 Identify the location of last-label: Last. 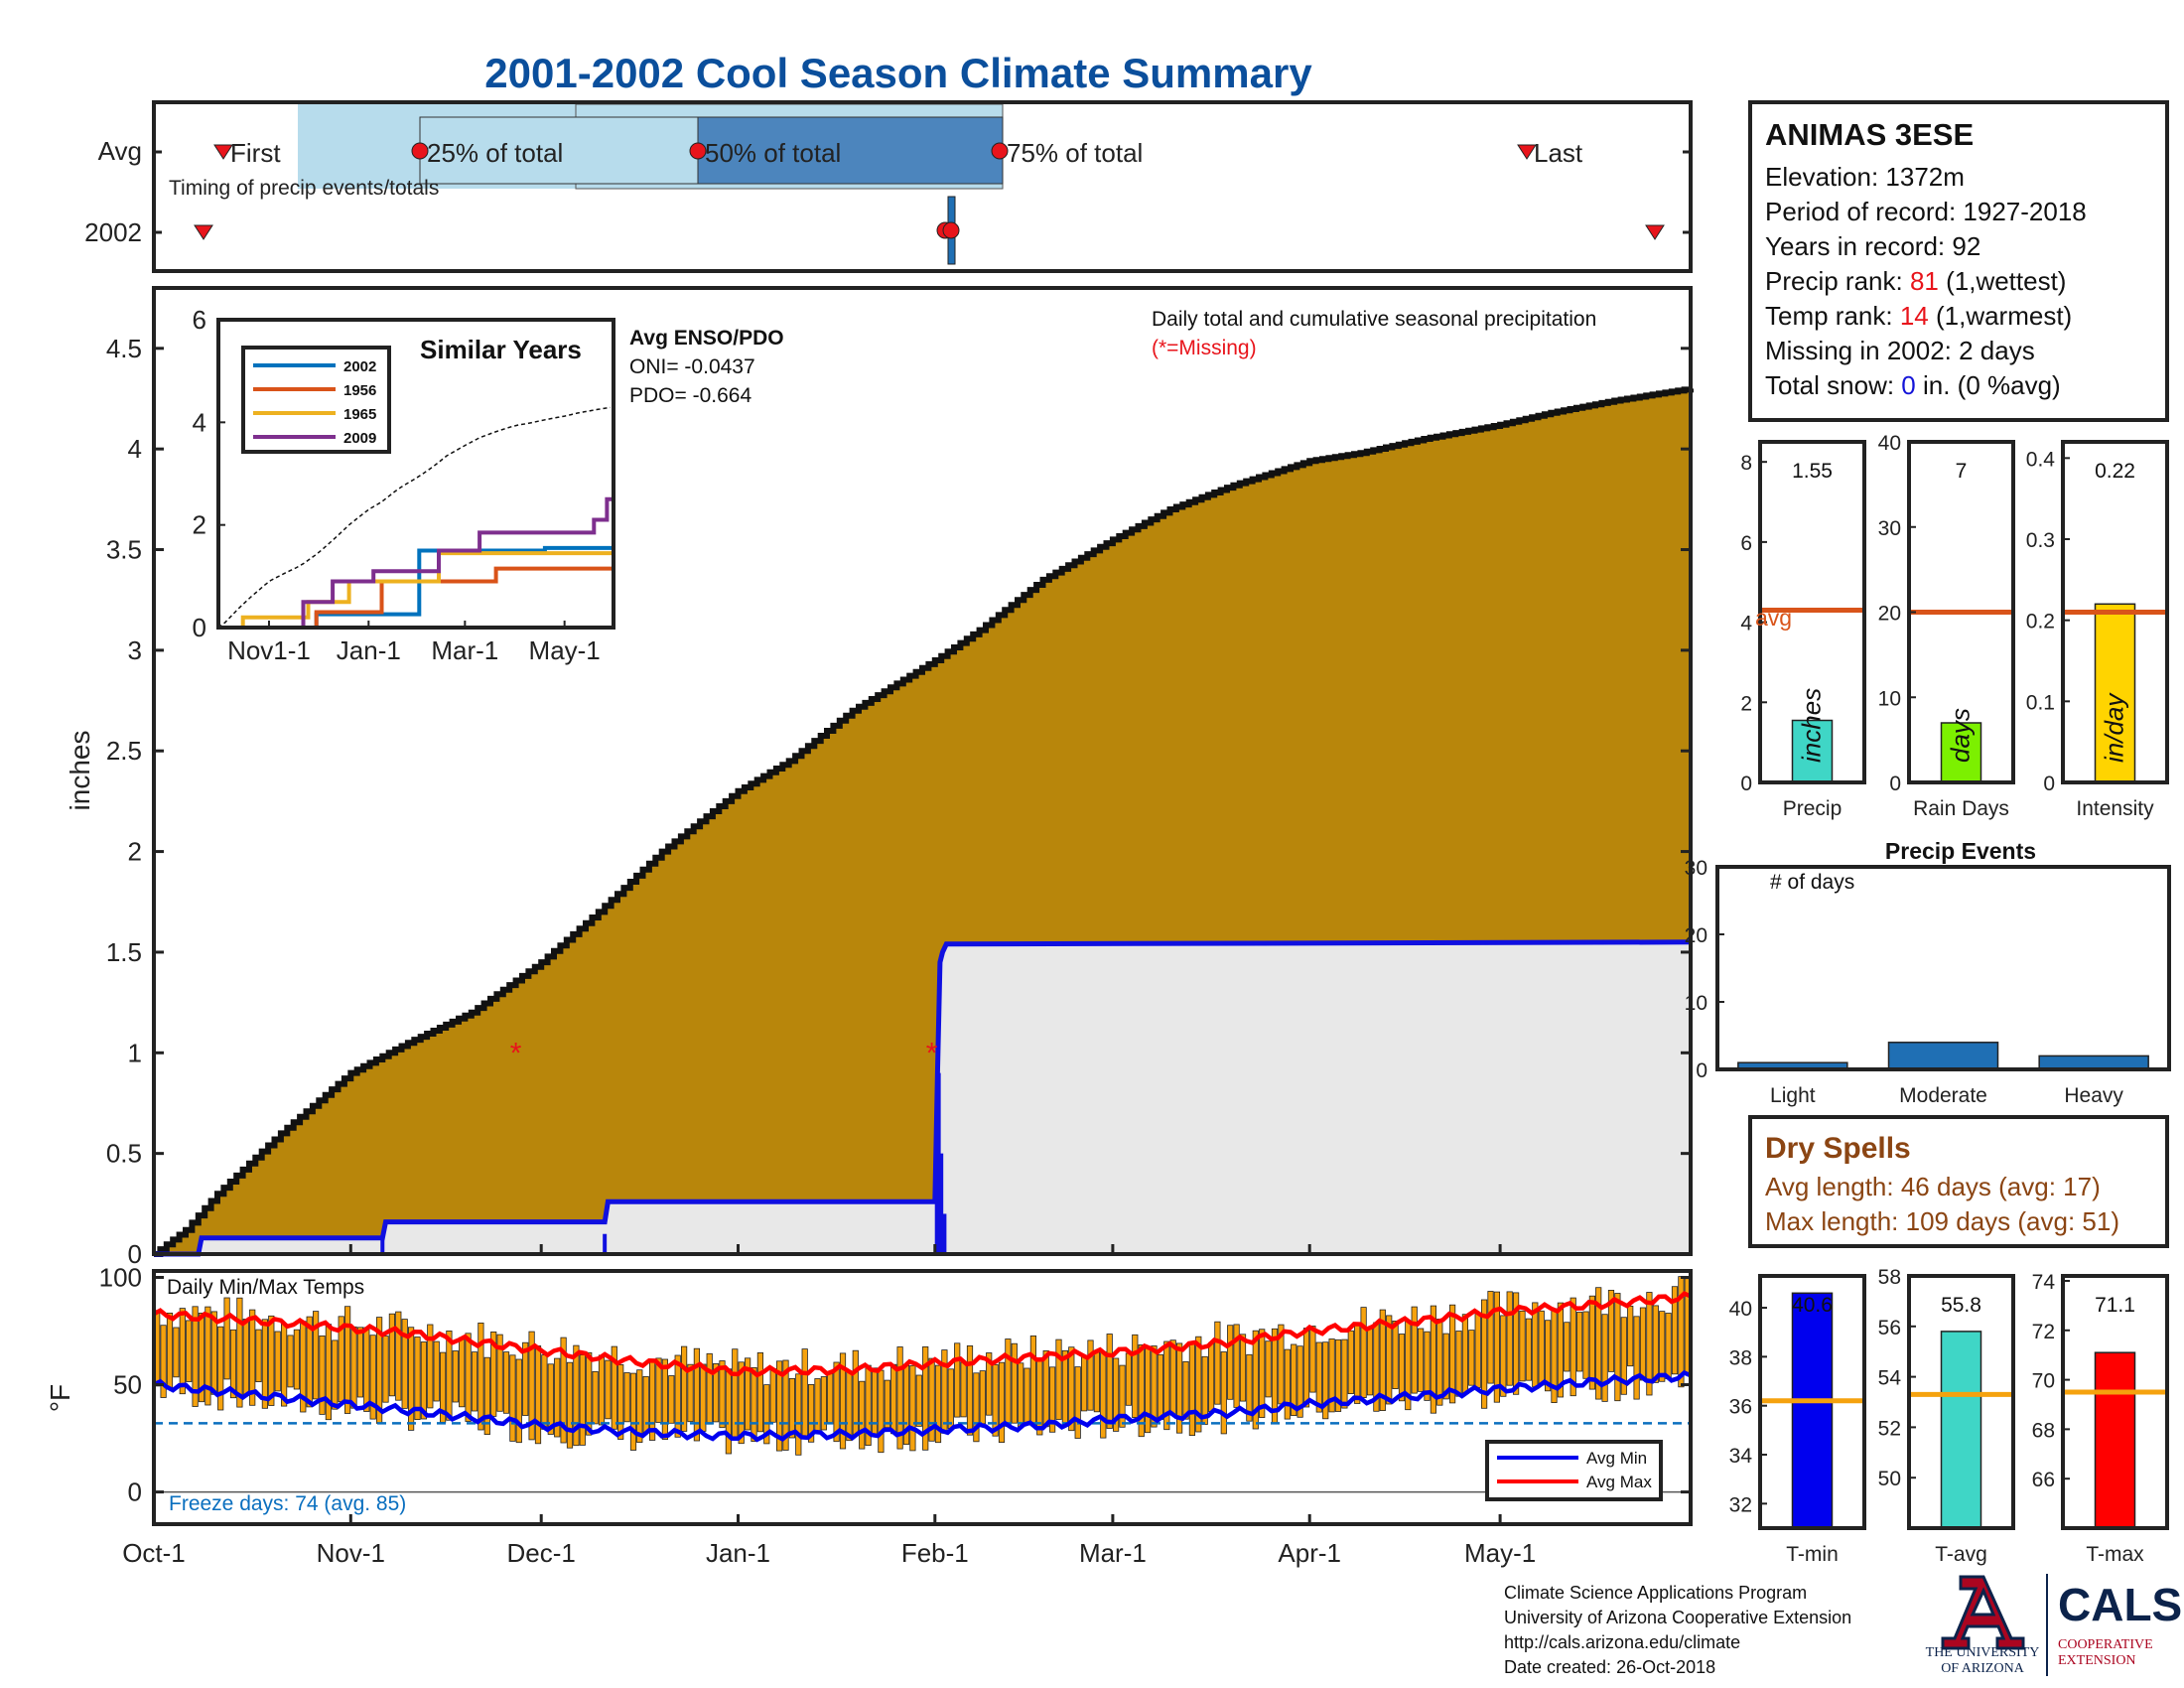
(1558, 153).